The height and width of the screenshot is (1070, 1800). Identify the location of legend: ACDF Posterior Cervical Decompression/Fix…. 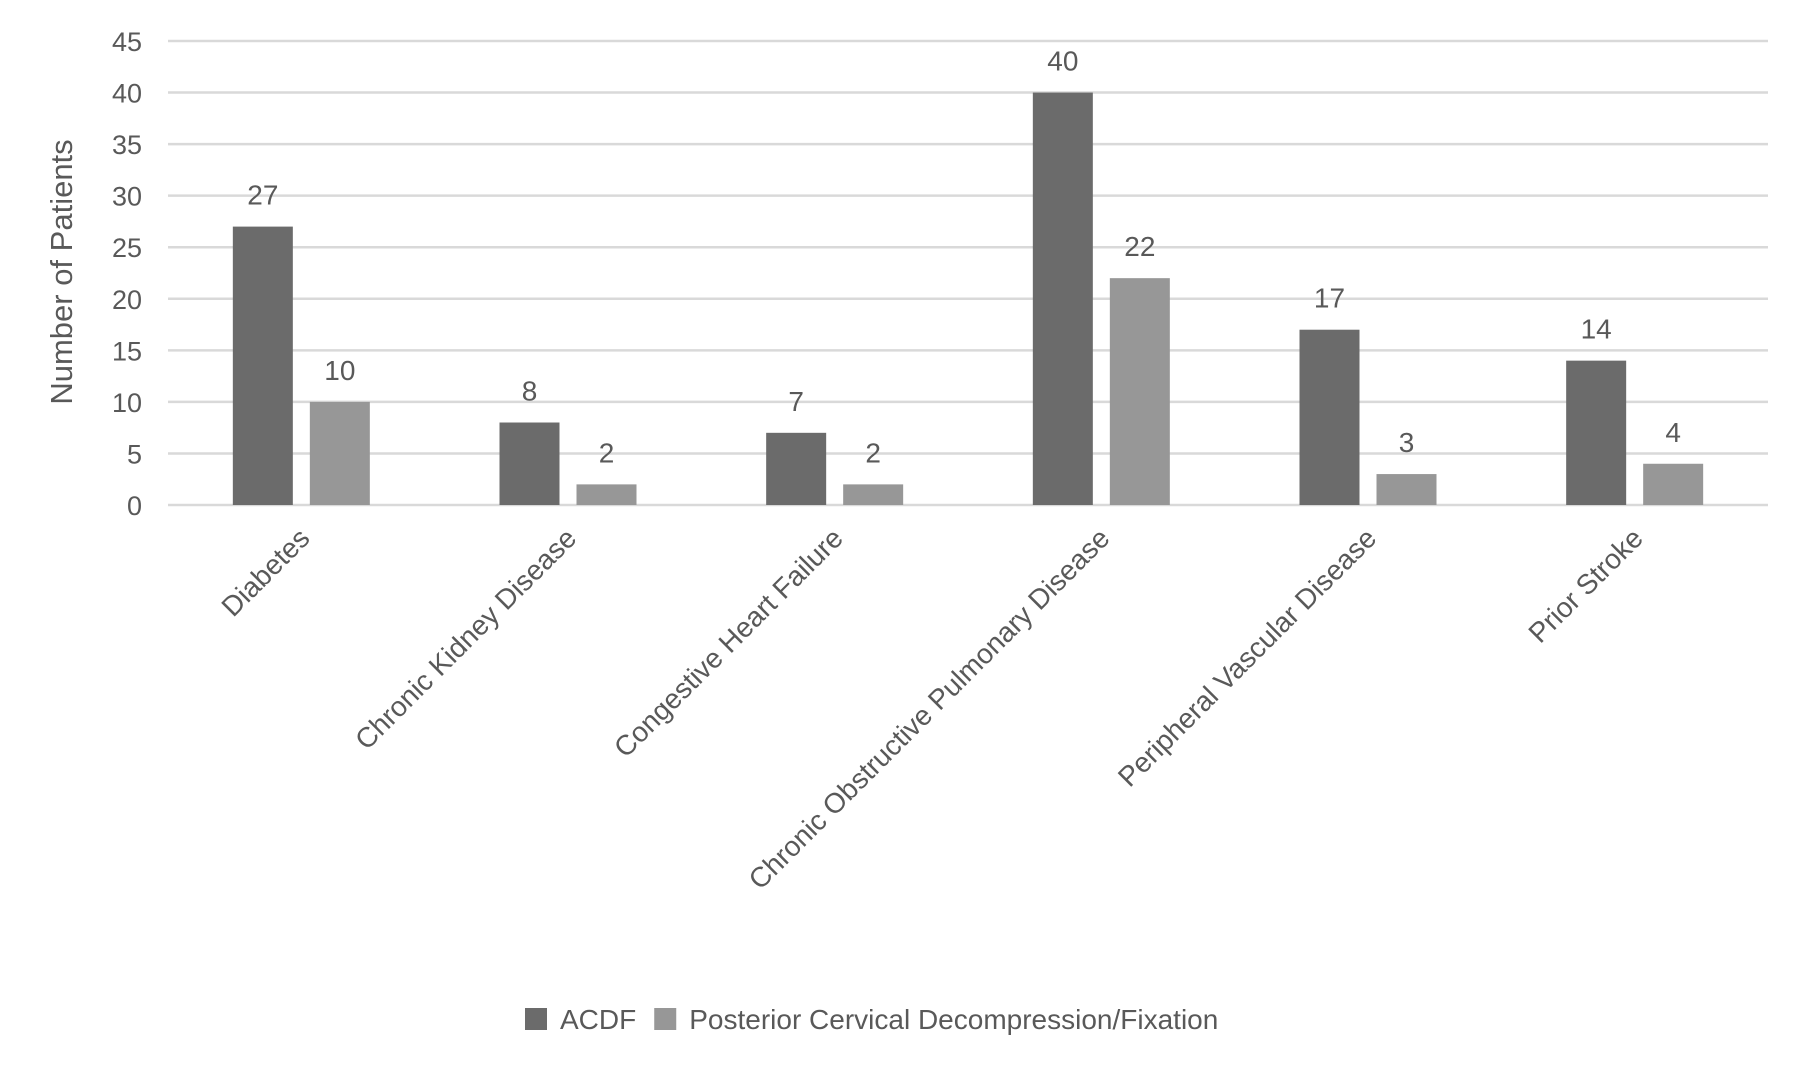
(871, 1019).